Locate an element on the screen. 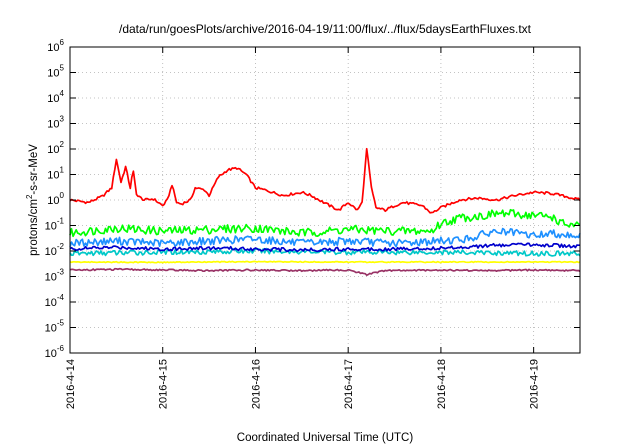 This screenshot has width=640, height=448. x-tick-label: 2016-4-18 is located at coordinates (442, 384).